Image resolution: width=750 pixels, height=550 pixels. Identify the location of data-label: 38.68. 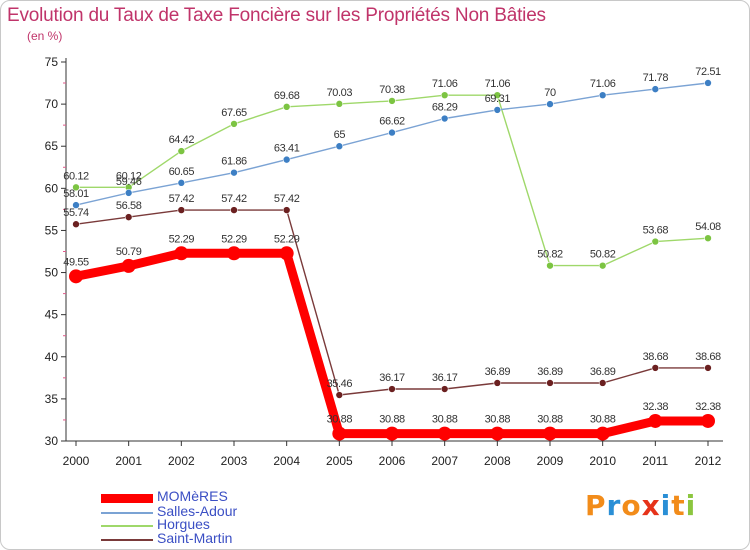
(656, 357).